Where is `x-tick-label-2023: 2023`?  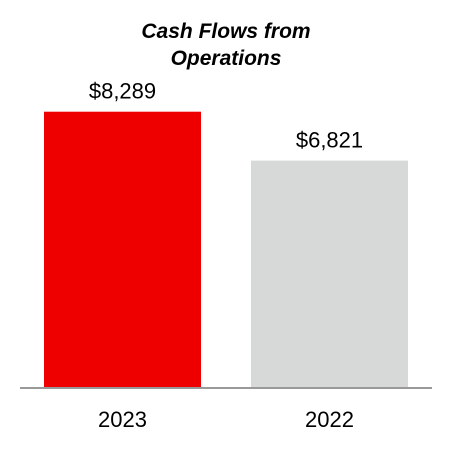
x-tick-label-2023: 2023 is located at coordinates (122, 419).